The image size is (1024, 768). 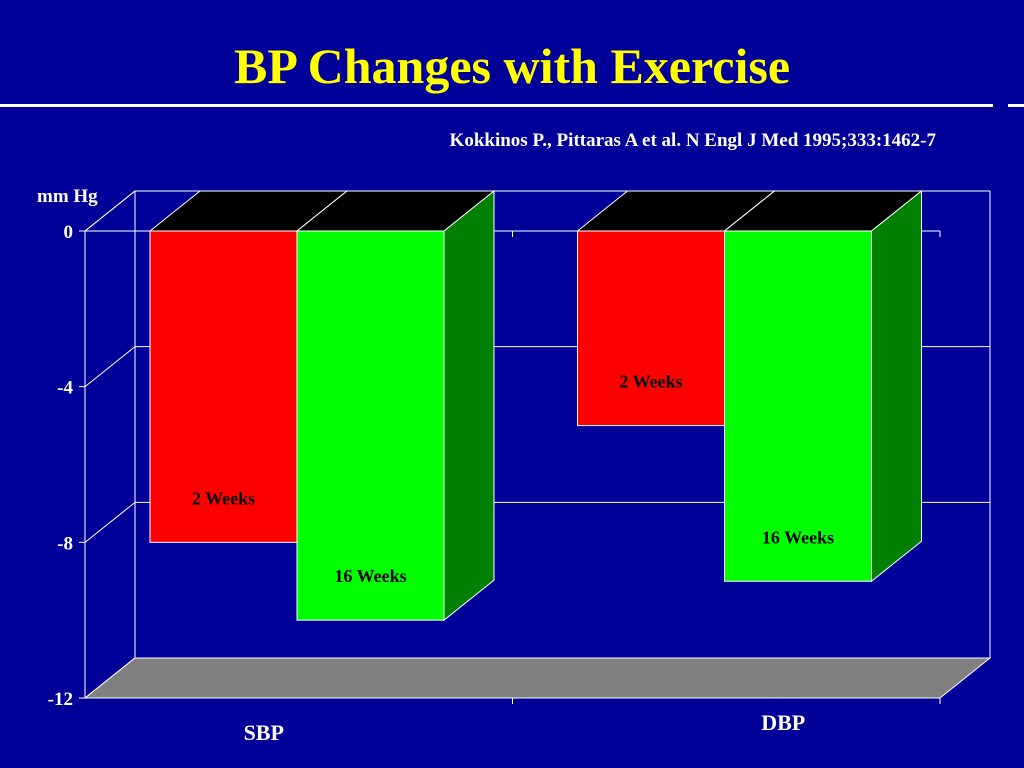 I want to click on y-tick-label: -8, so click(x=65, y=543).